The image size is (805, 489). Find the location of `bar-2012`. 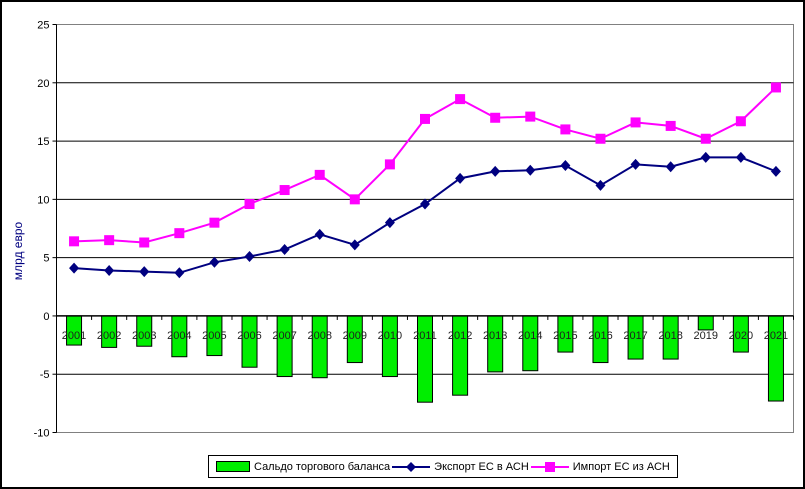

bar-2012 is located at coordinates (460, 355).